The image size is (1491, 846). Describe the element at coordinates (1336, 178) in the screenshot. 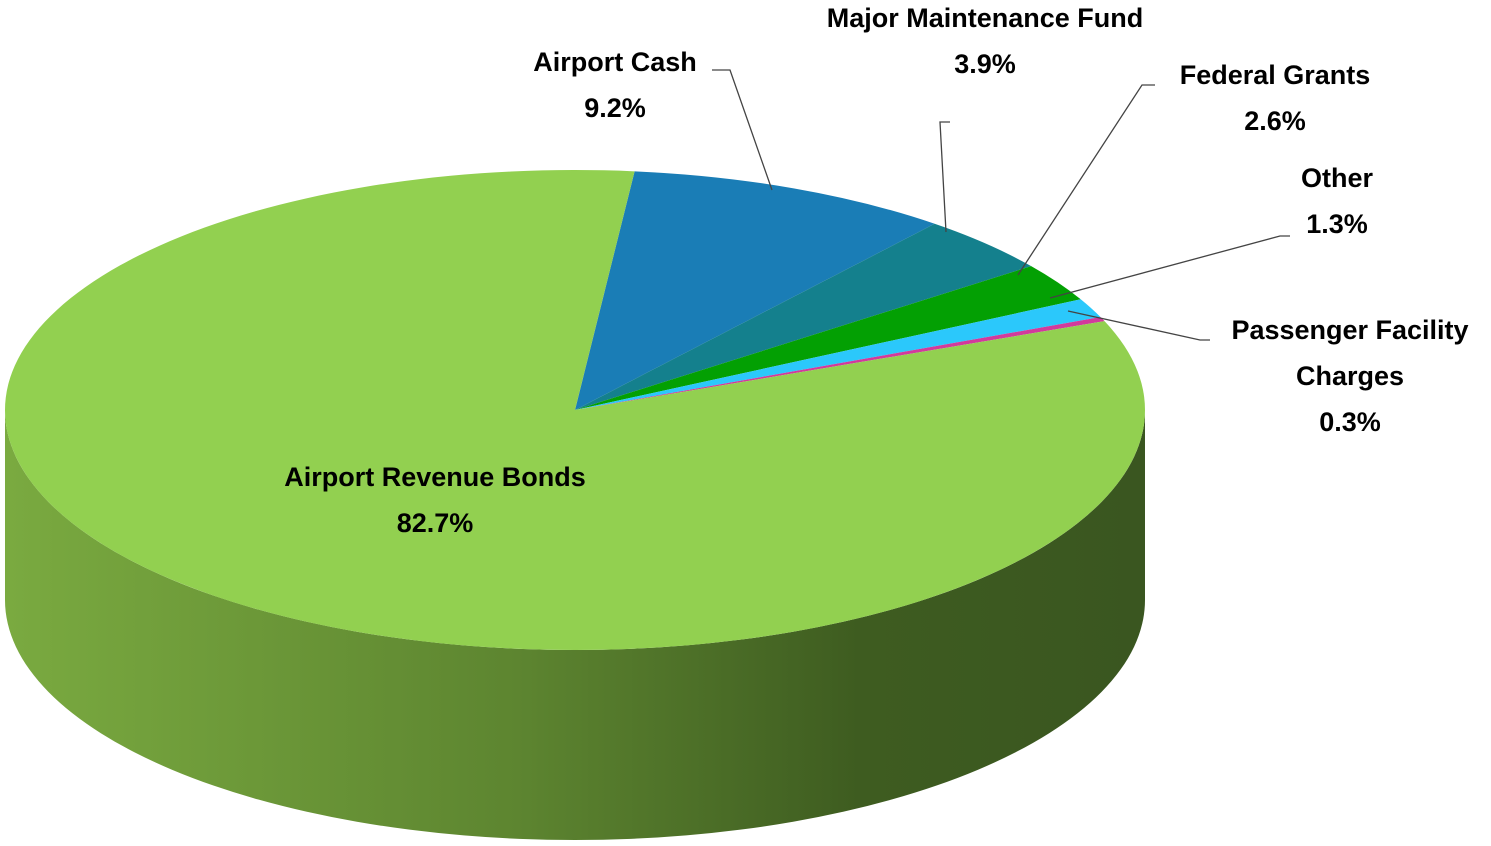

I see `category-label: Other` at that location.